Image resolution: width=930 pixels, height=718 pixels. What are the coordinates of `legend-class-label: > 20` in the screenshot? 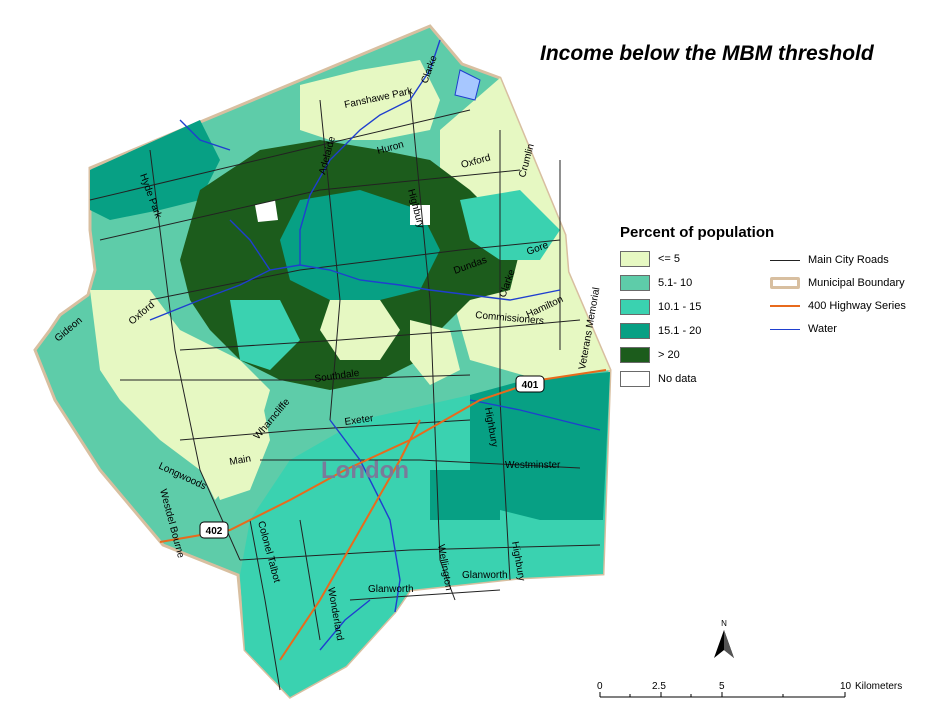 It's located at (669, 355).